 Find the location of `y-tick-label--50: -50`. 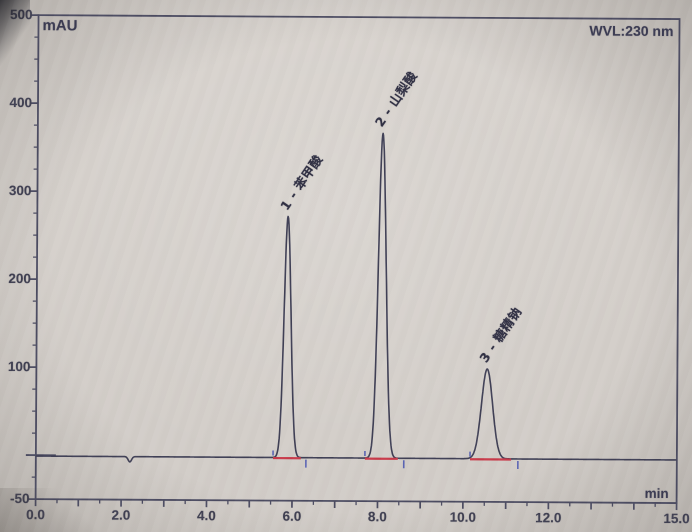

y-tick-label--50: -50 is located at coordinates (20, 498).